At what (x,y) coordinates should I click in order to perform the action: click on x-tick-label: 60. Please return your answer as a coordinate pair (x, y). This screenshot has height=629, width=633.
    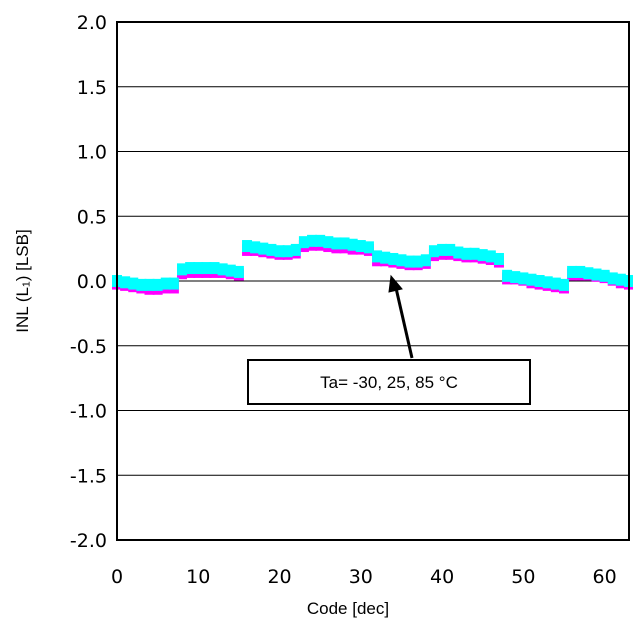
    Looking at the image, I should click on (605, 577).